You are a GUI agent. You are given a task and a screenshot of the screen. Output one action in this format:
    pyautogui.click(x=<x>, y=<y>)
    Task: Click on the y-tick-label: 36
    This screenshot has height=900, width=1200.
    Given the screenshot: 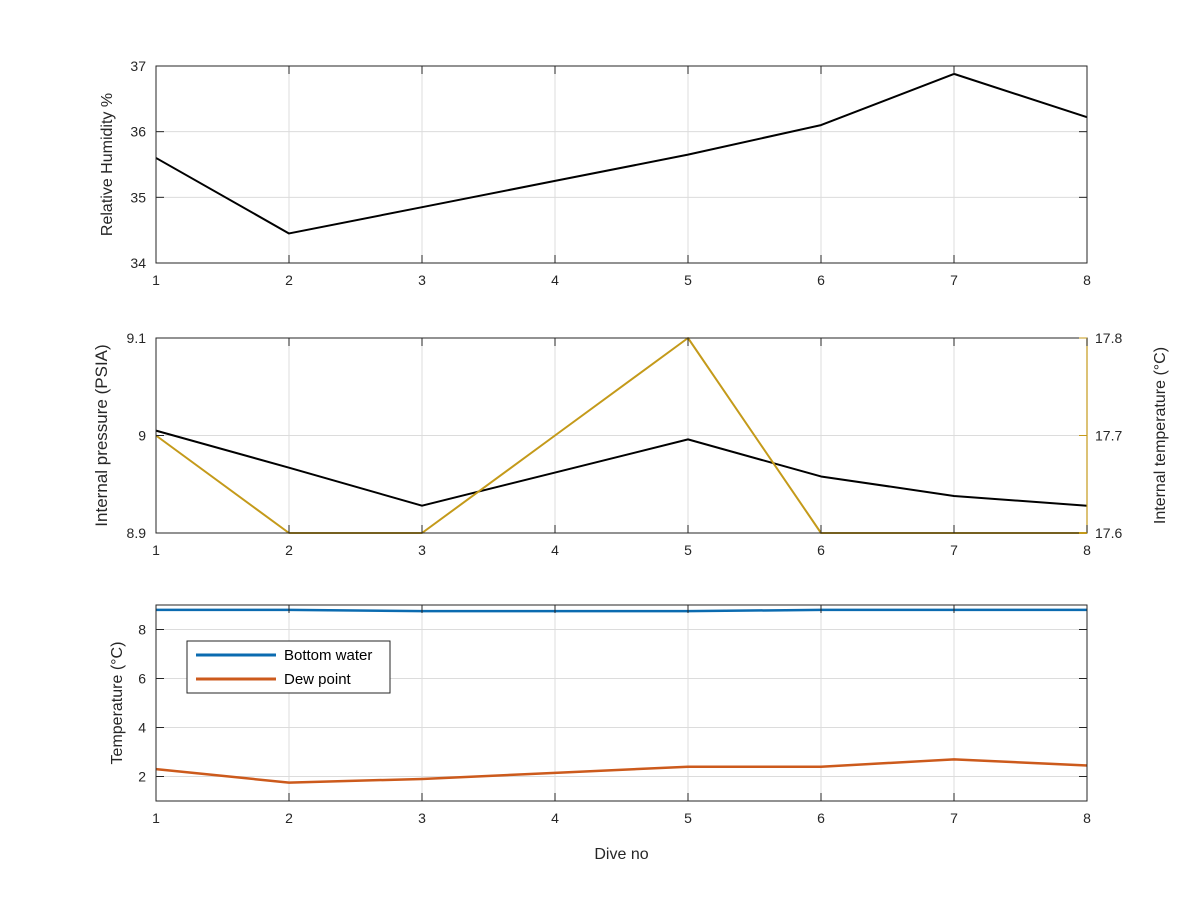 What is the action you would take?
    pyautogui.click(x=138, y=132)
    